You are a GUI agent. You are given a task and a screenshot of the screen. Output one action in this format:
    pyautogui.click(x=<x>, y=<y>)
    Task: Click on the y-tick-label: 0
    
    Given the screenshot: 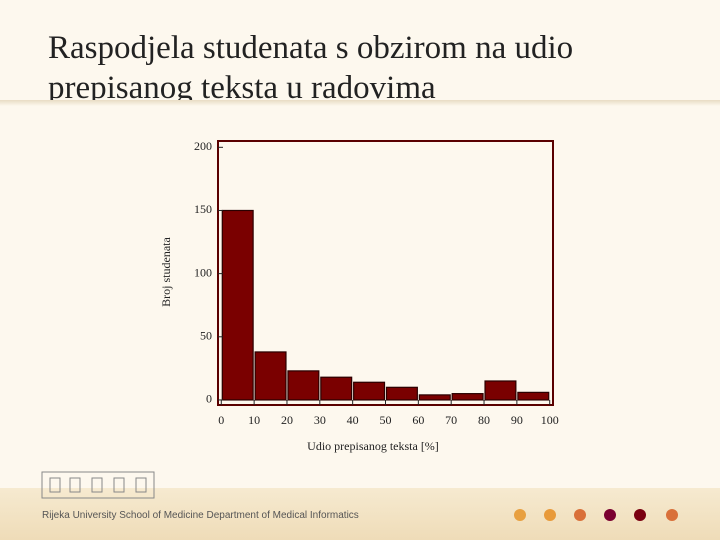 What is the action you would take?
    pyautogui.click(x=209, y=399)
    